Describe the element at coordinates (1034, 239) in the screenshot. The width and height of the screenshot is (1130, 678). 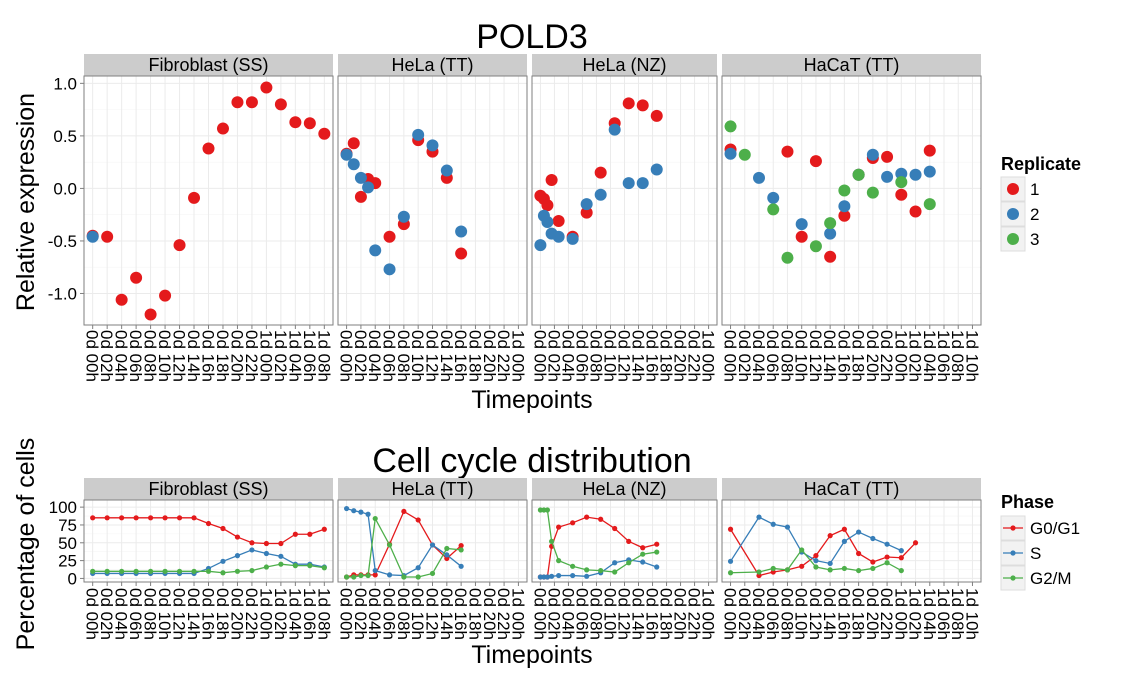
I see `legend-label: 3` at that location.